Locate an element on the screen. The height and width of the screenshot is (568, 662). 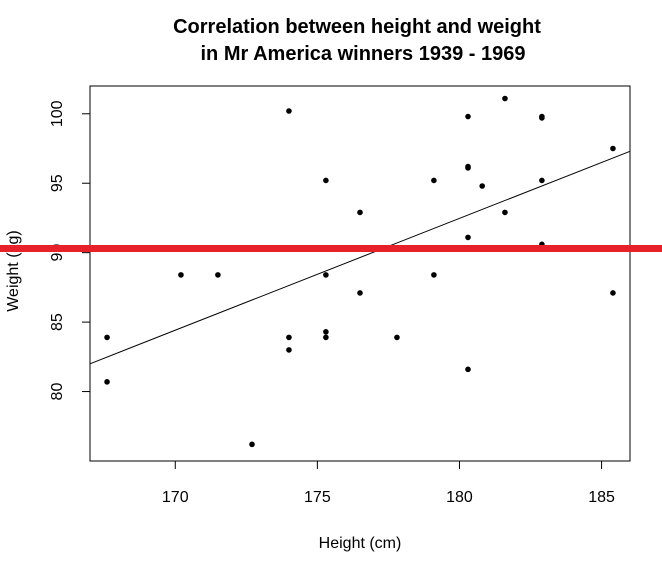
y-tick-label: 100 is located at coordinates (57, 113).